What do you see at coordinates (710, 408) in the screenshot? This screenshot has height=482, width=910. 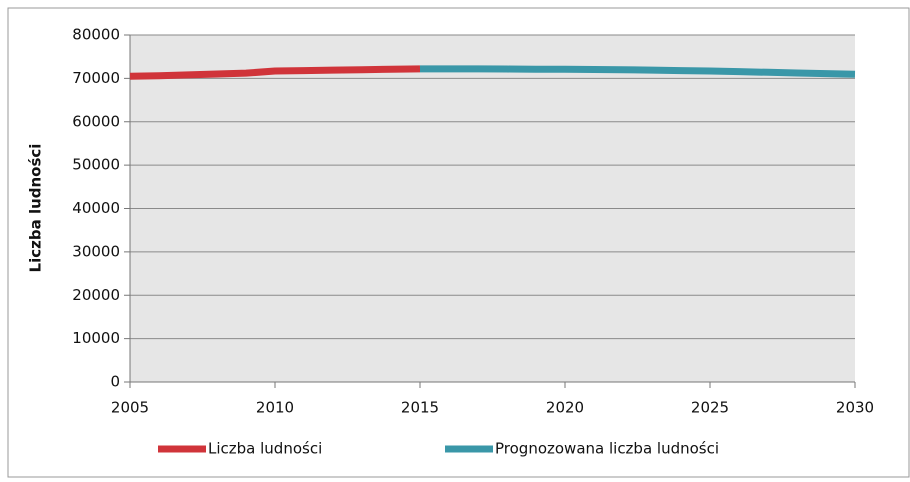 I see `x-tick-label: 2025` at bounding box center [710, 408].